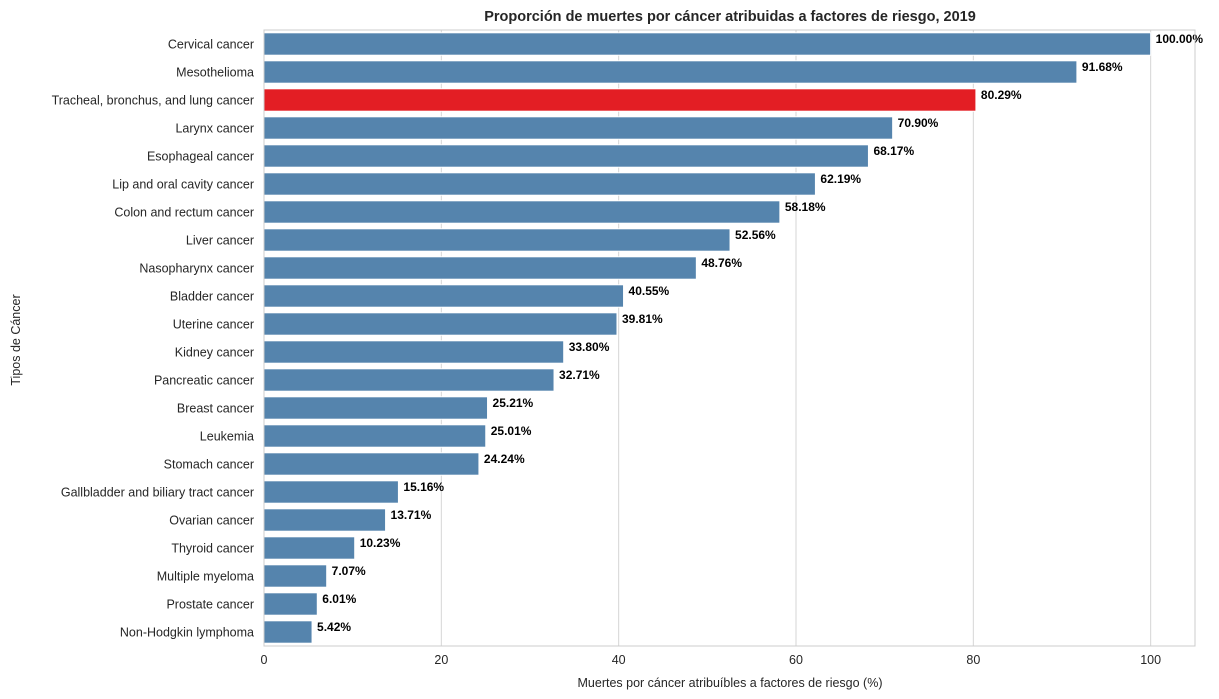 Image resolution: width=1219 pixels, height=699 pixels. What do you see at coordinates (511, 431) in the screenshot?
I see `value-label: 25.01%` at bounding box center [511, 431].